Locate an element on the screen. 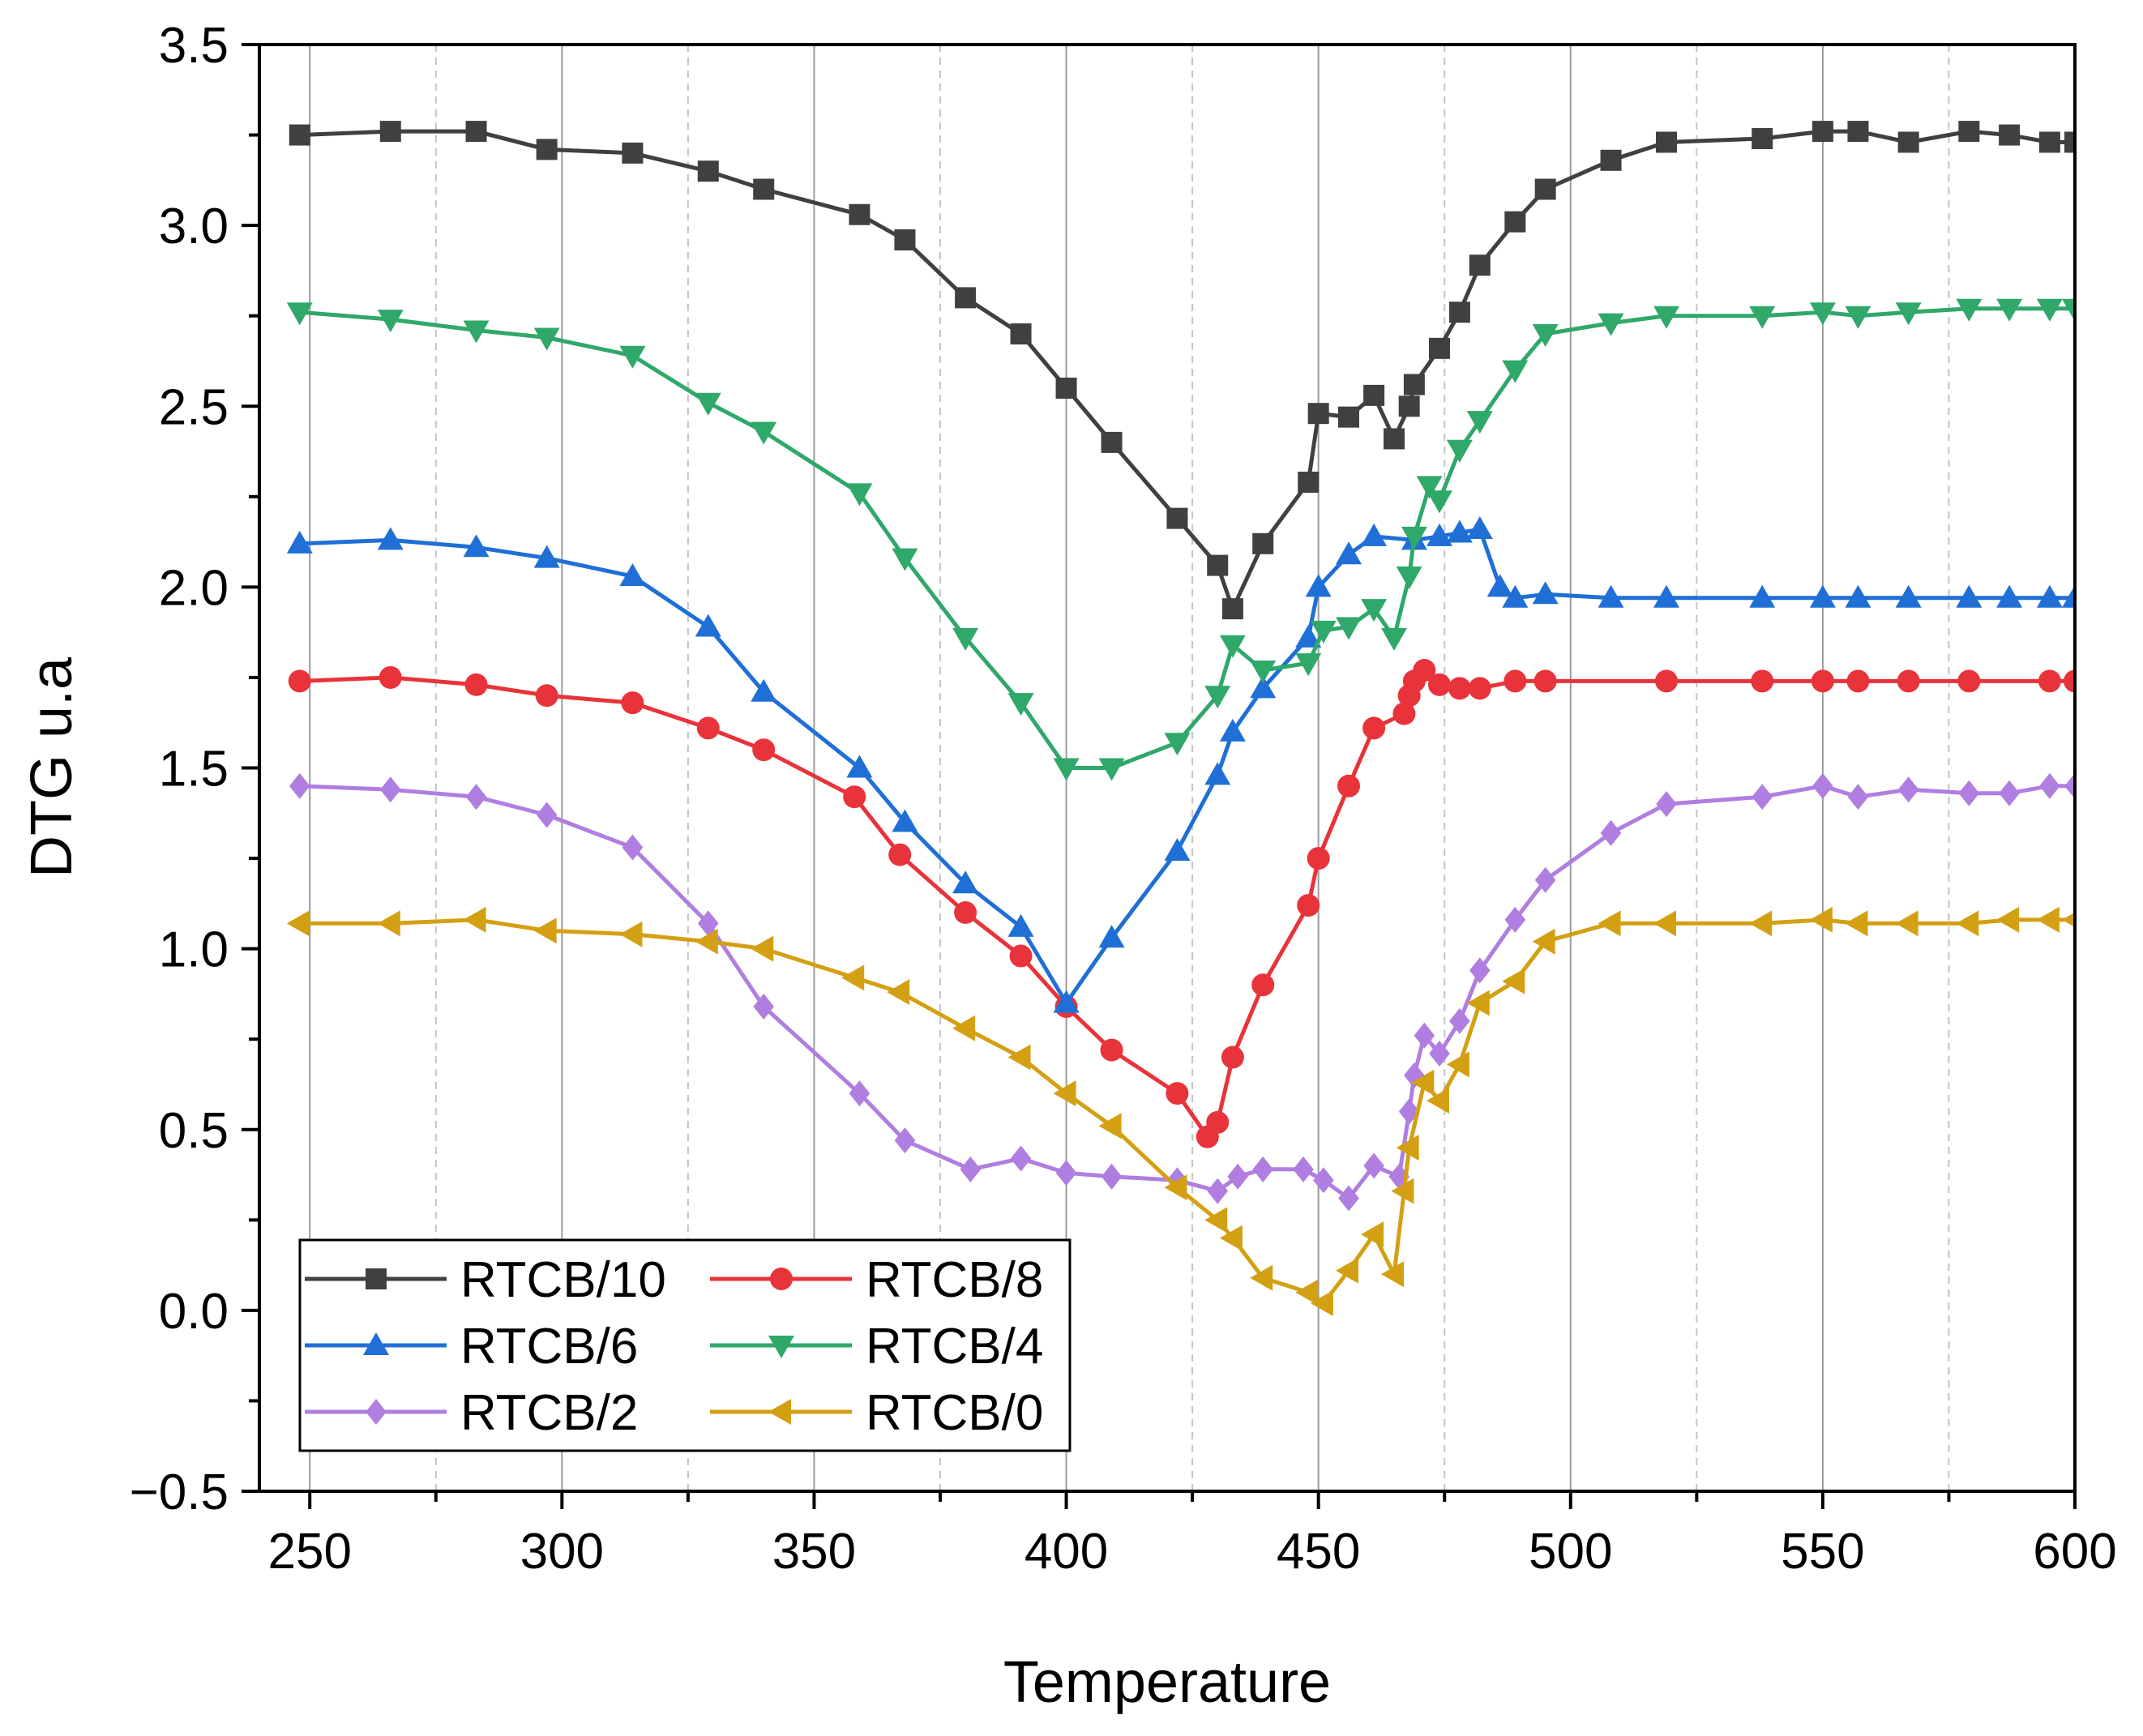 This screenshot has width=2143, height=1736. y-tick-label: 3.0 is located at coordinates (194, 227).